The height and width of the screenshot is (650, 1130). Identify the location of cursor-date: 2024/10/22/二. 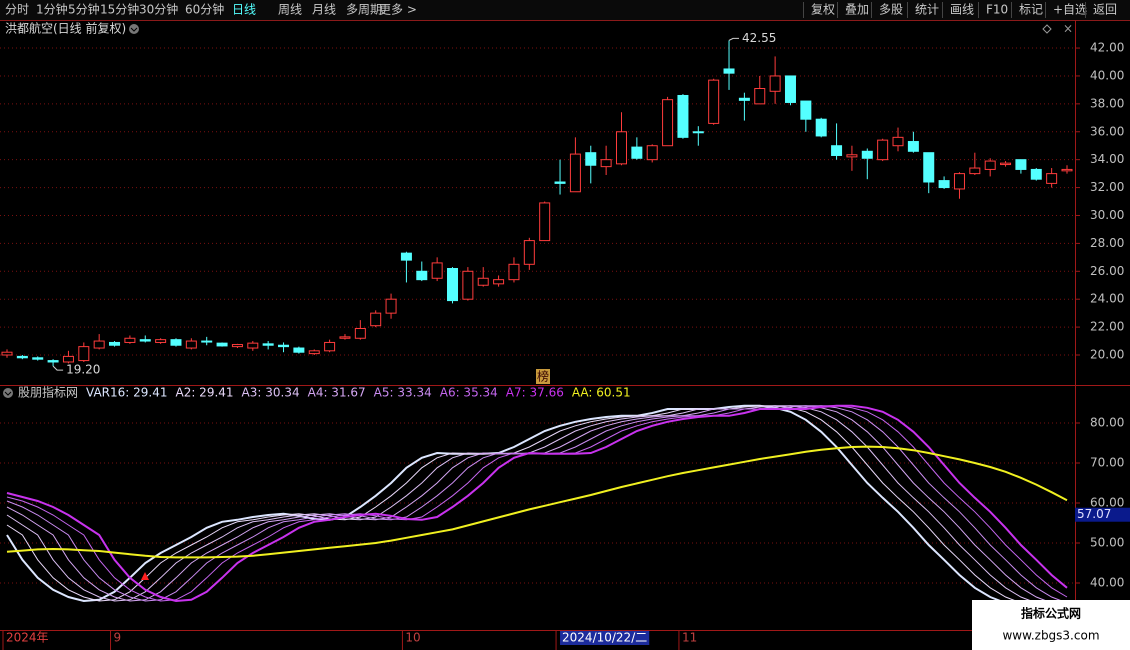
(604, 638).